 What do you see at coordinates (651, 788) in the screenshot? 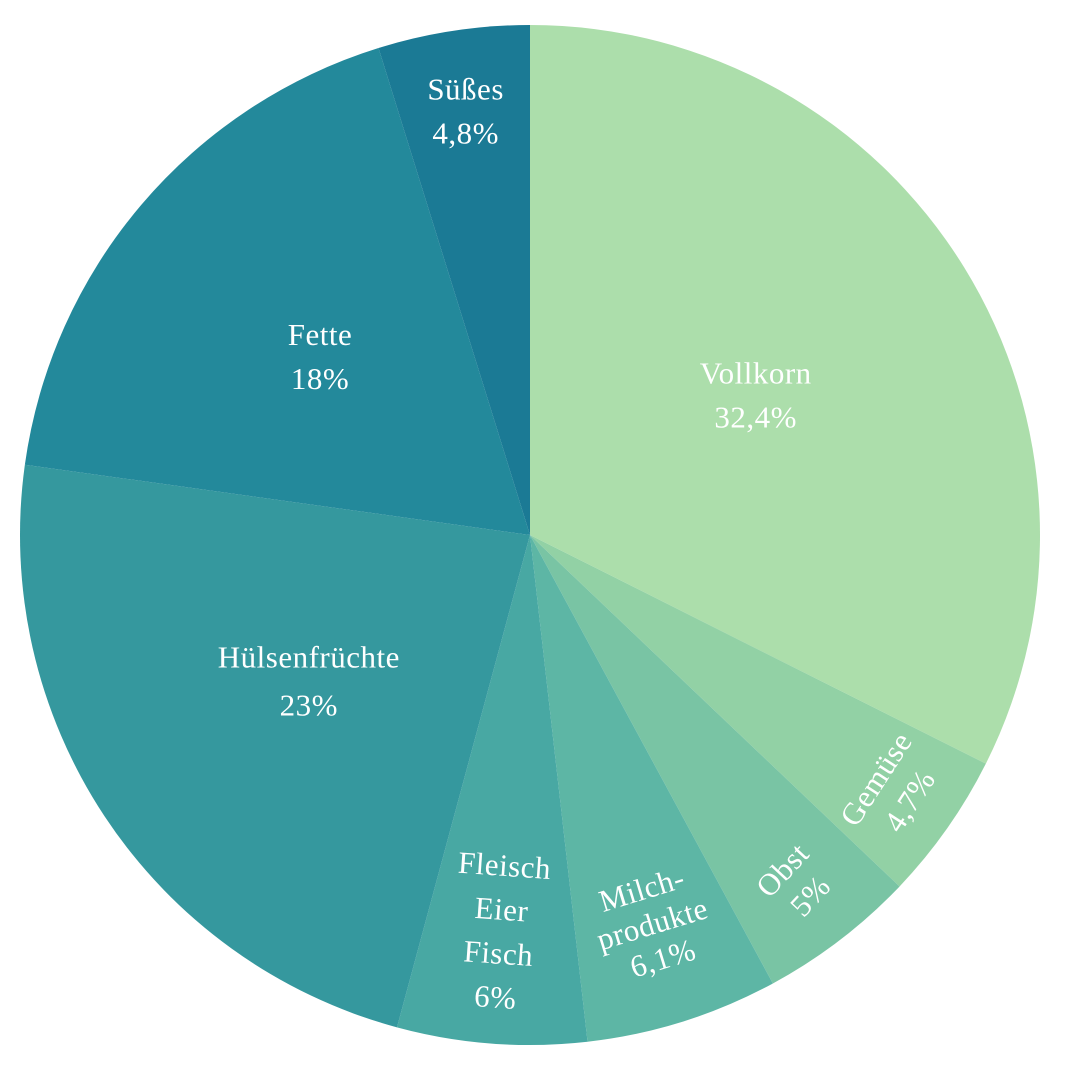
I see `pie-slice-milchprodukte` at bounding box center [651, 788].